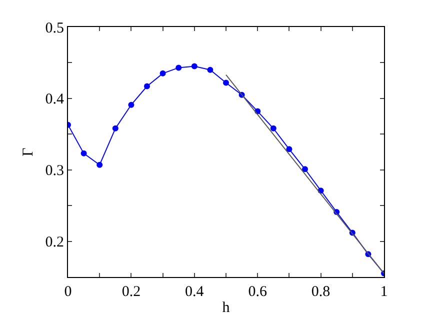 Image resolution: width=436 pixels, height=327 pixels. What do you see at coordinates (258, 292) in the screenshot?
I see `x-tick-label: 0.6` at bounding box center [258, 292].